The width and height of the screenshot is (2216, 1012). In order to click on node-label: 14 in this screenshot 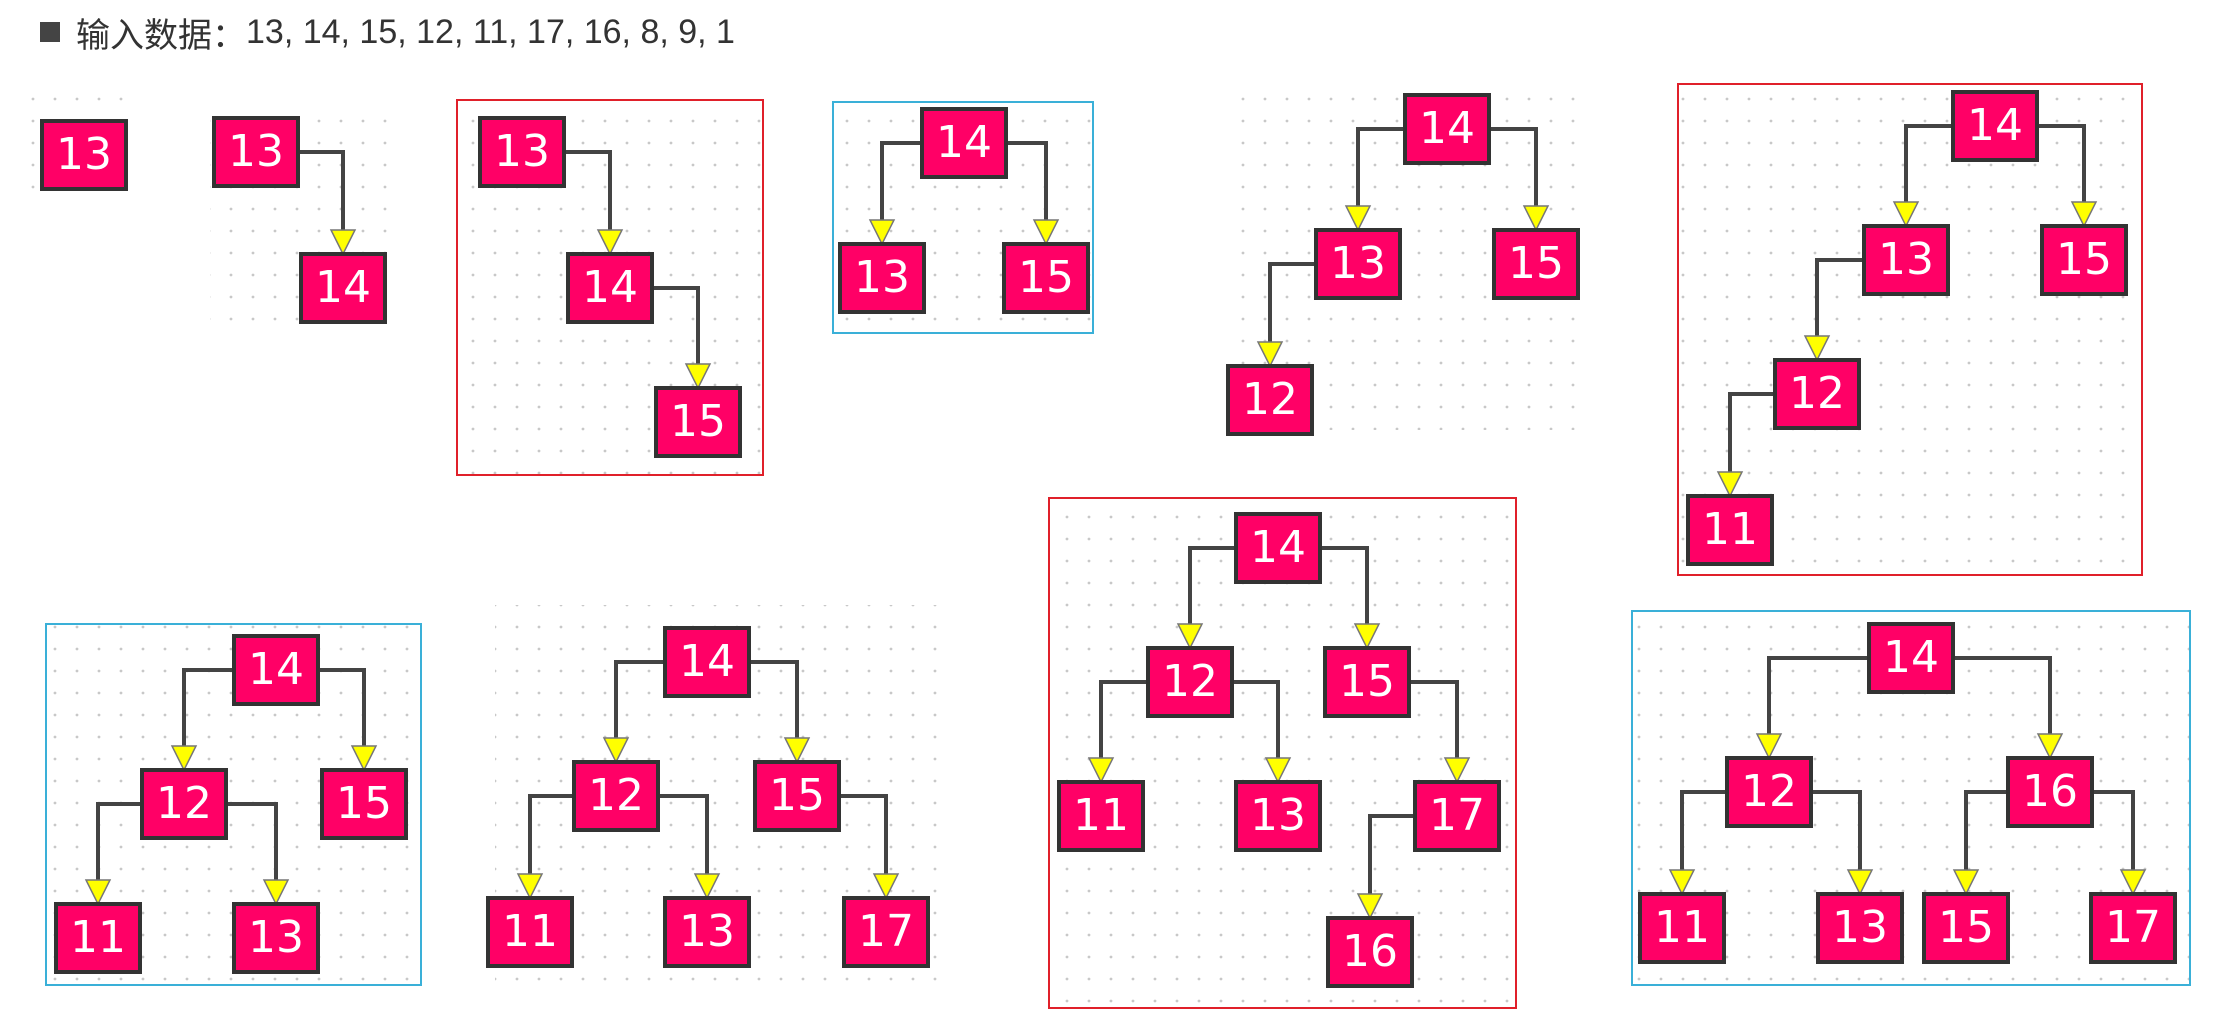, I will do `click(276, 669)`.